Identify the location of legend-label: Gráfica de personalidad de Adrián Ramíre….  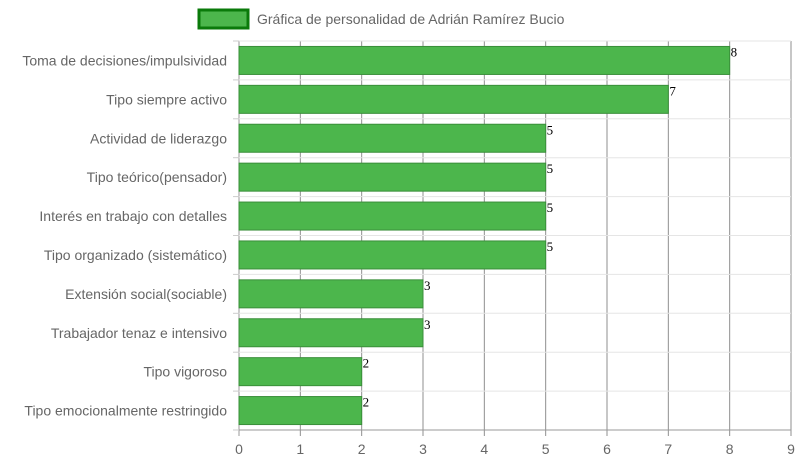
(411, 19).